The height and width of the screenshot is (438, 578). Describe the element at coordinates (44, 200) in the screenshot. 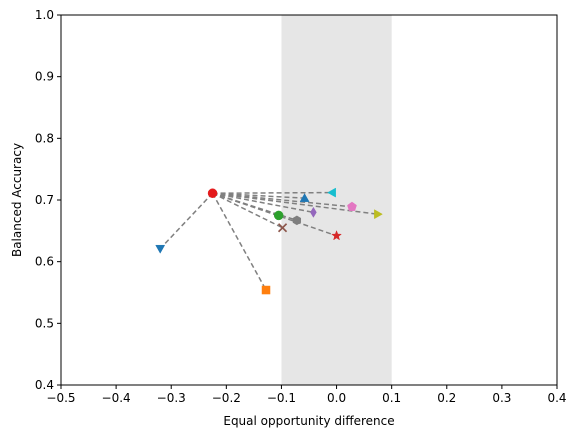

I see `y-tick-label: 0.7` at that location.